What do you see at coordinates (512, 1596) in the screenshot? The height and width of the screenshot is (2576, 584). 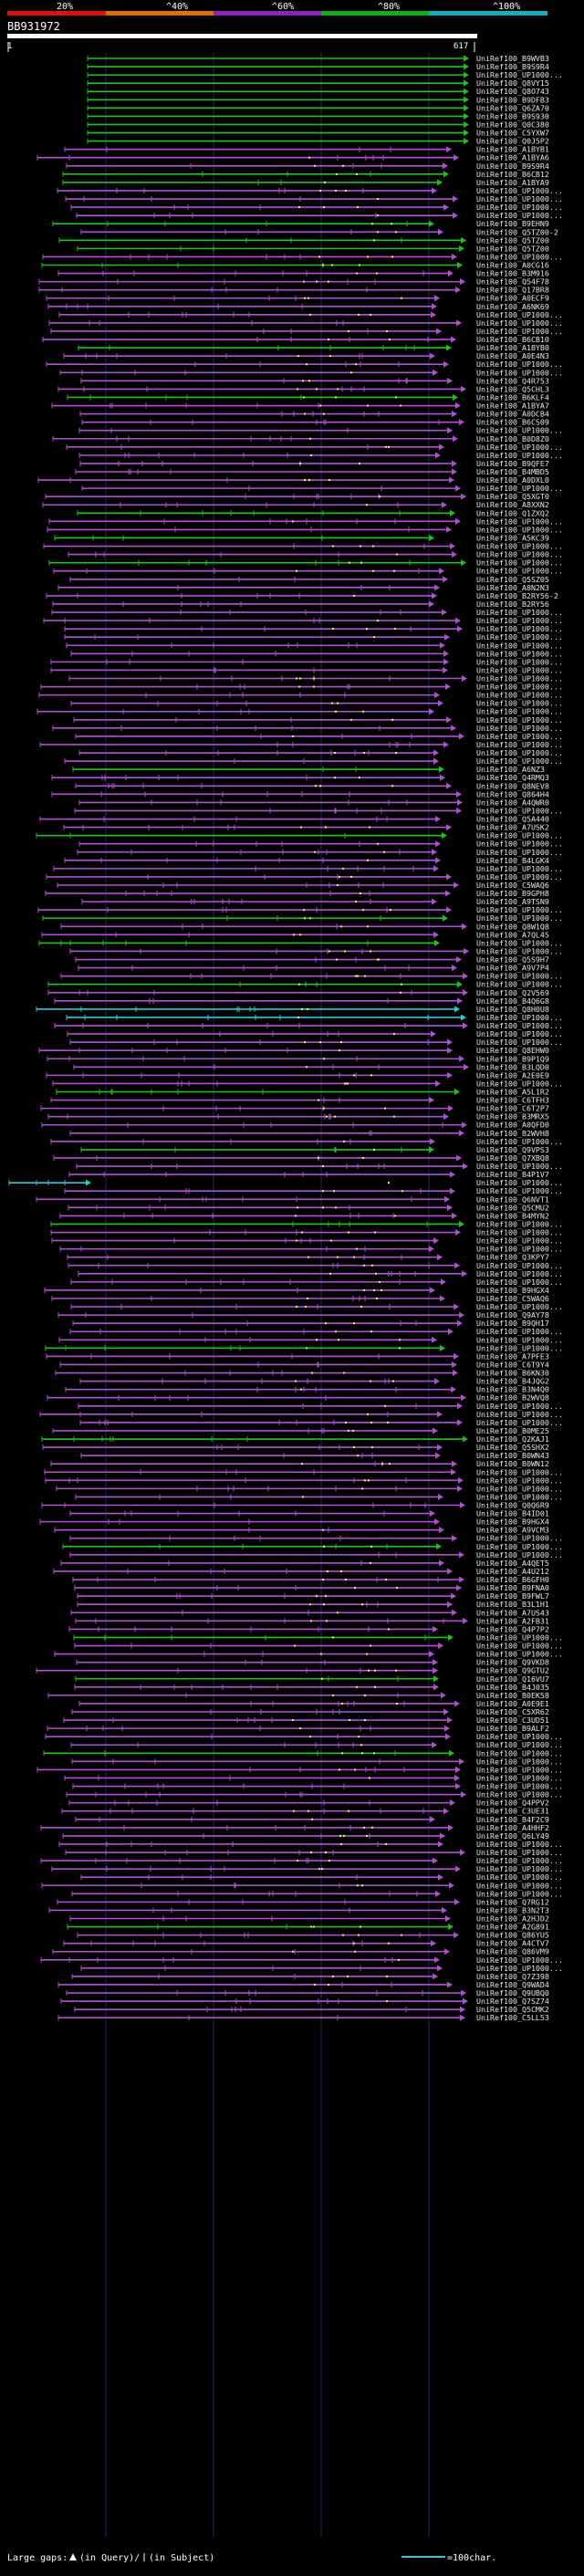 I see `hit-label: UniRef100_B9FWL7` at bounding box center [512, 1596].